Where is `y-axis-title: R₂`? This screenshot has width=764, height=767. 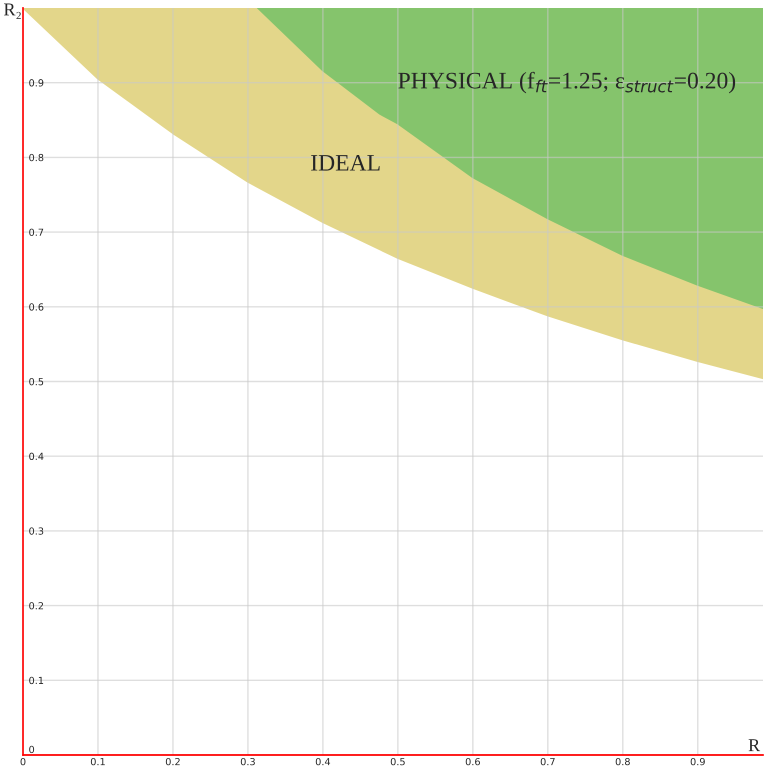
y-axis-title: R₂ is located at coordinates (12, 12).